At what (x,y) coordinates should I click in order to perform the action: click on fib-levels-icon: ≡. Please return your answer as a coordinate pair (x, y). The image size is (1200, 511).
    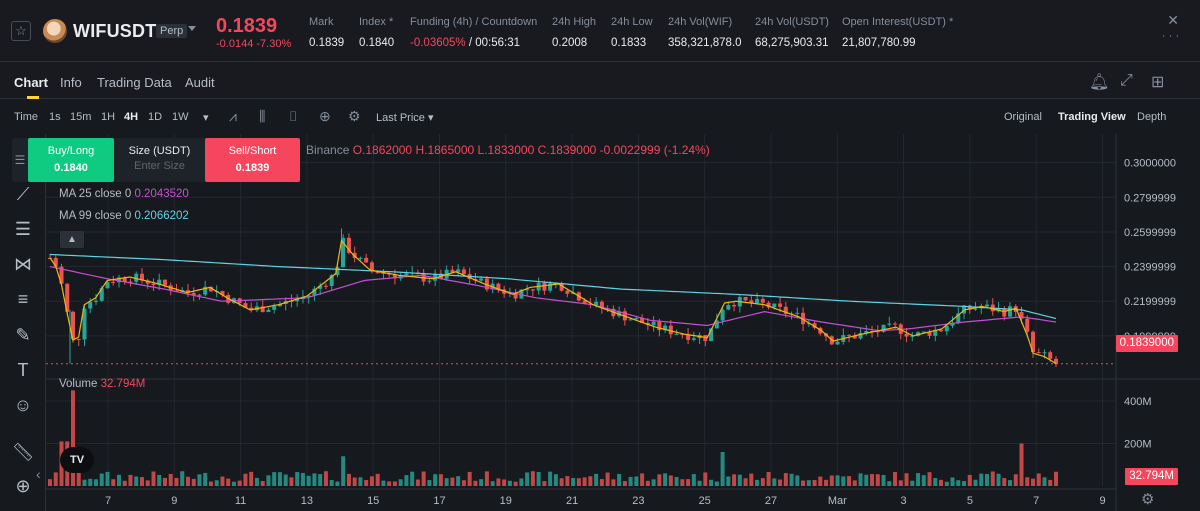
    Looking at the image, I should click on (23, 299).